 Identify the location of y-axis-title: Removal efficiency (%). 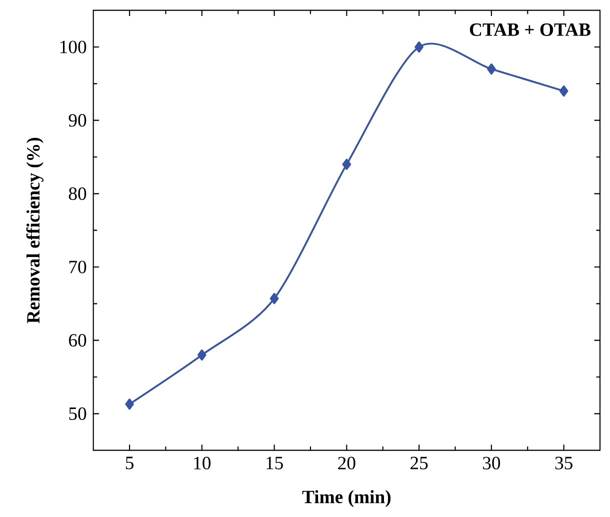
(35, 231).